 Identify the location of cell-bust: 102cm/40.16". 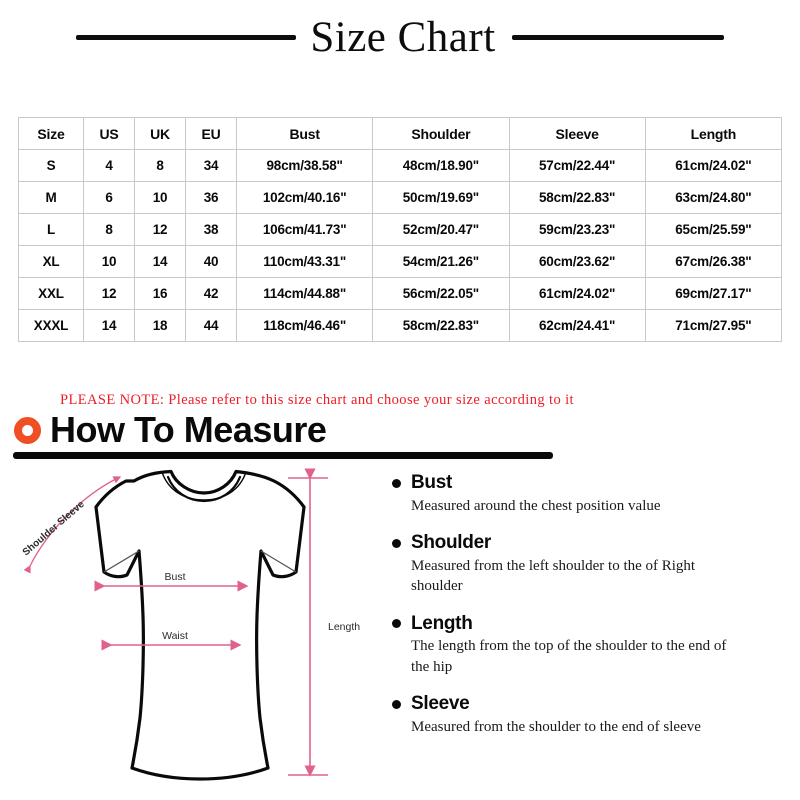
(304, 197).